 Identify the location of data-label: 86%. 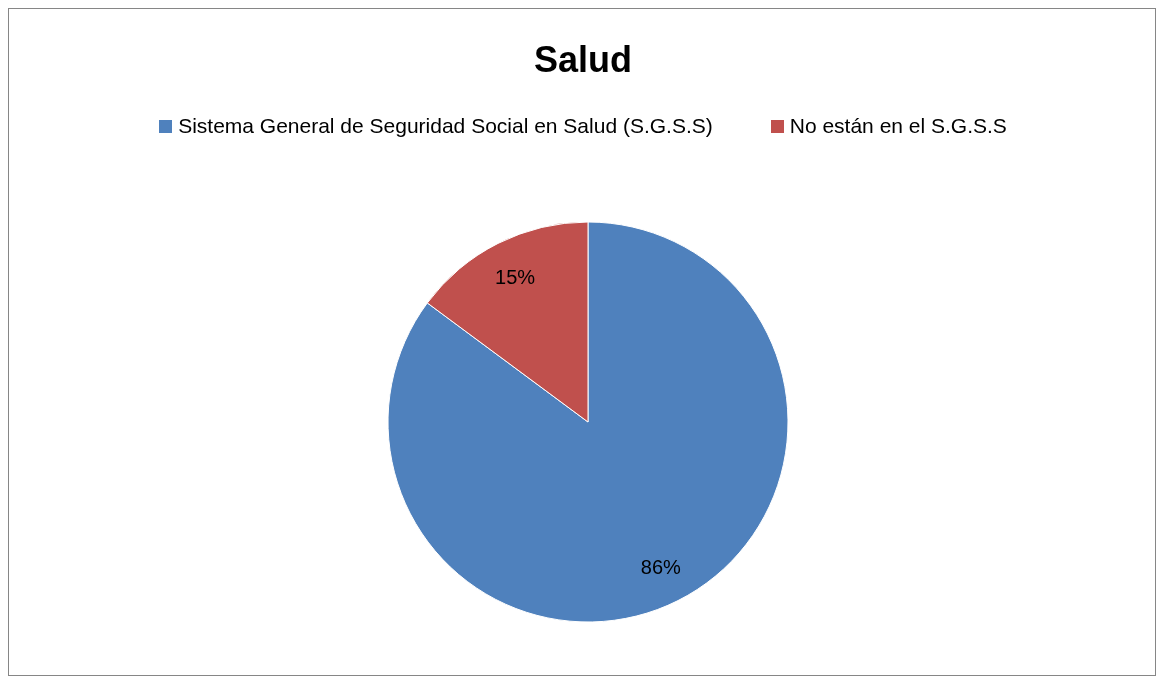
(661, 566).